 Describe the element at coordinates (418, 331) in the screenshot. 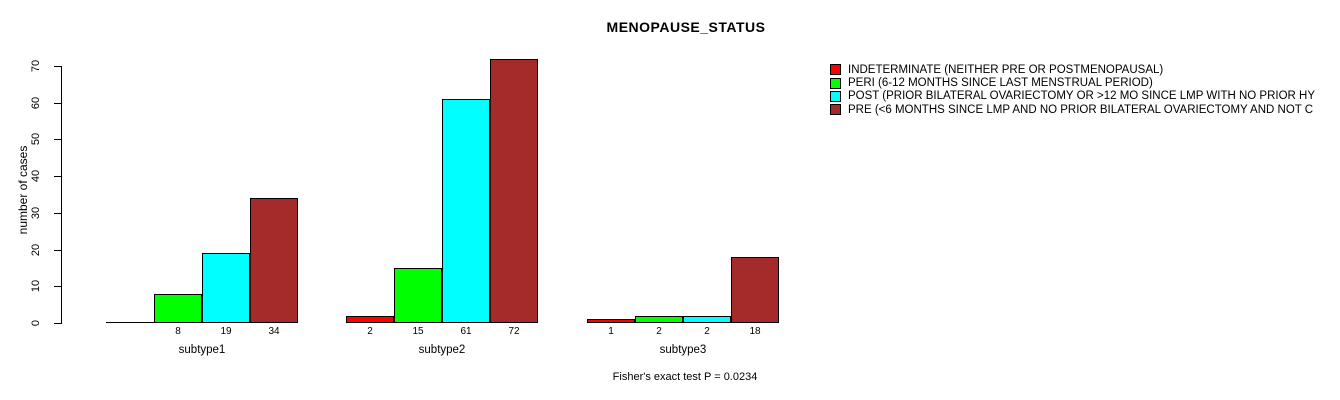

I see `bar-value-label: 15` at that location.